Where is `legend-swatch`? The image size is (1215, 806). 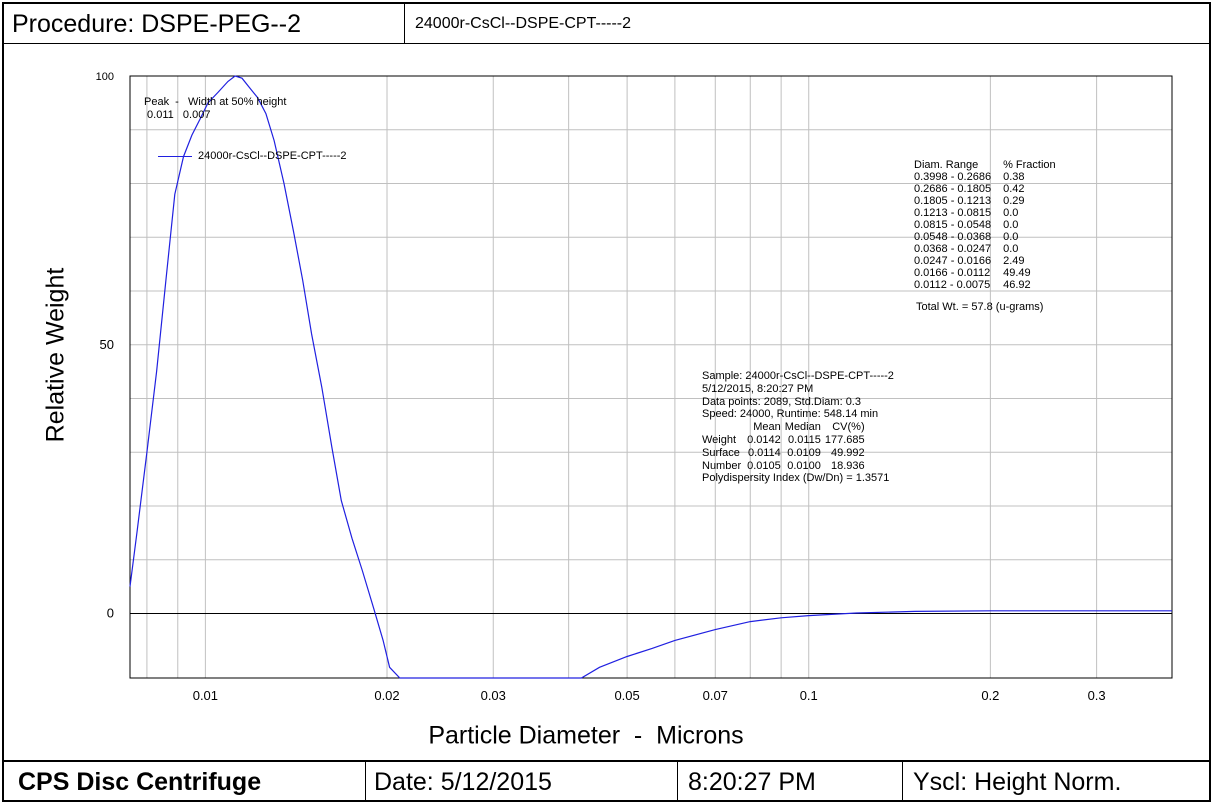
legend-swatch is located at coordinates (175, 156).